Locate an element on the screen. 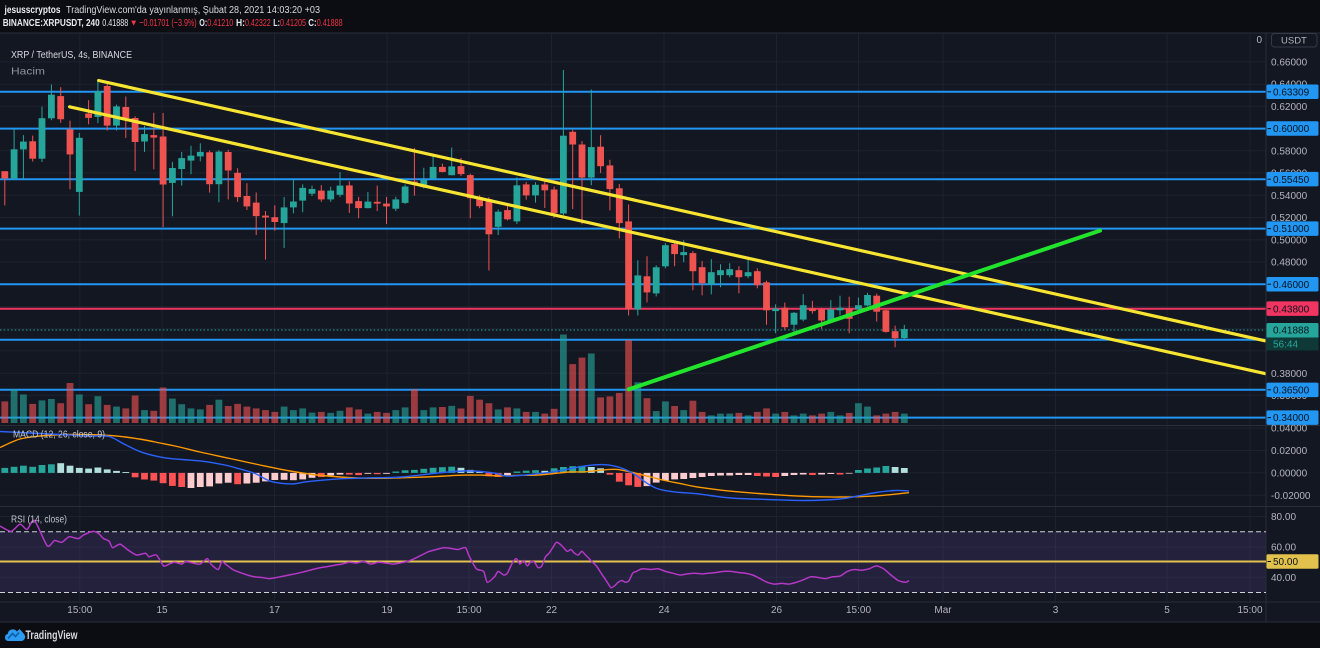 The width and height of the screenshot is (1320, 648). svg-text: -0.02000 is located at coordinates (1291, 496).